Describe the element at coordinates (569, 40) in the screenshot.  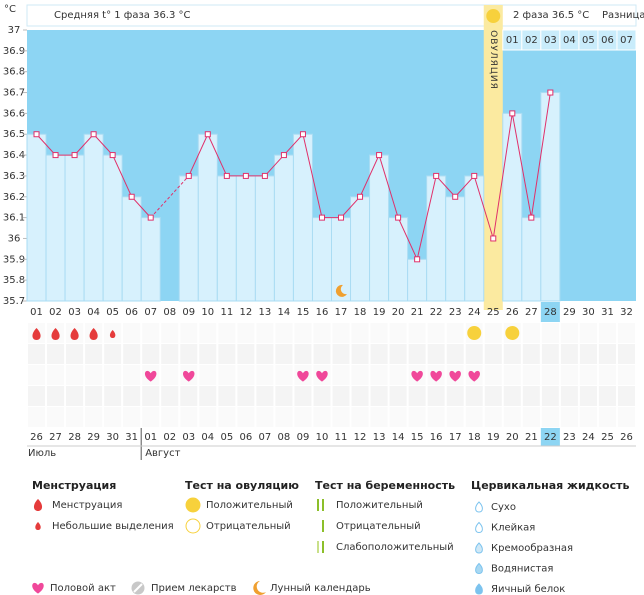
I see `phase2-day: 04` at that location.